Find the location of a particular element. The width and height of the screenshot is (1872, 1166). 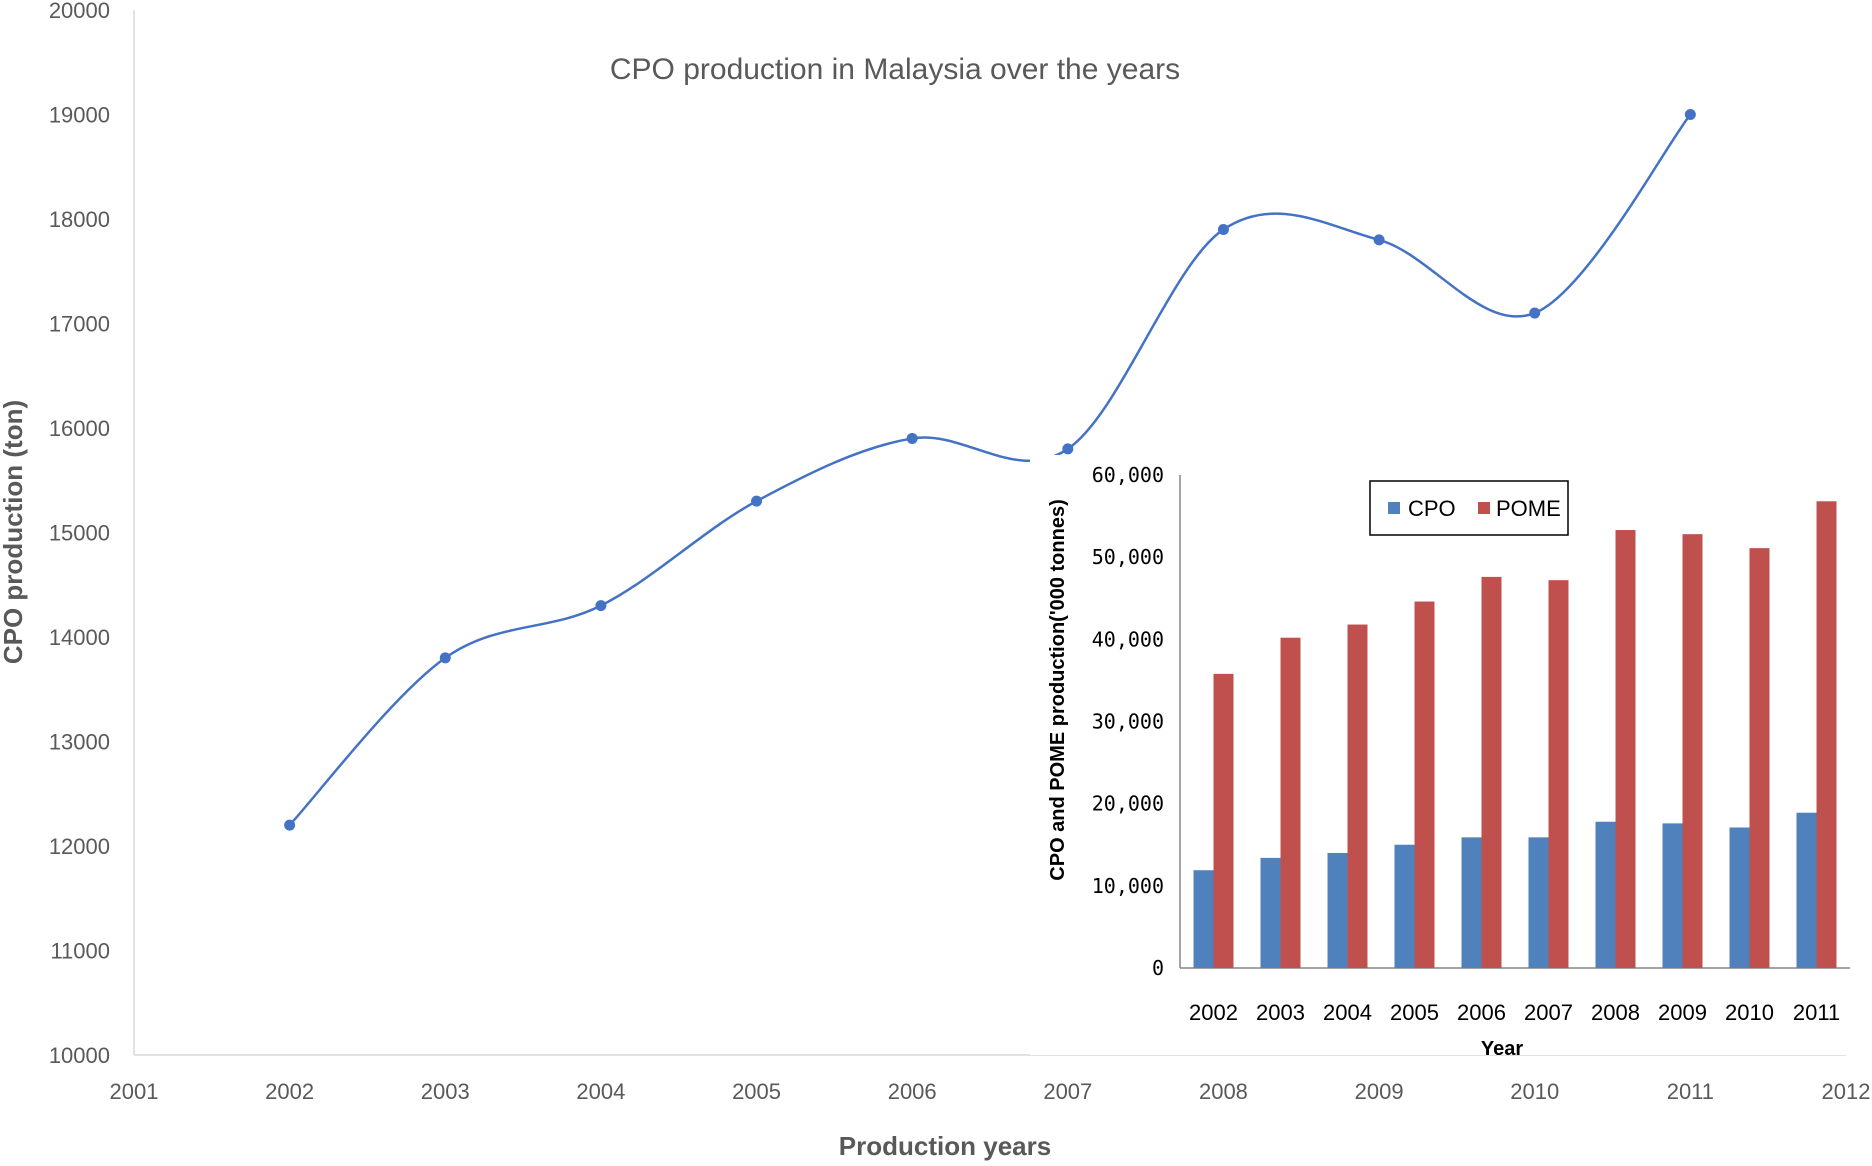

inset-x-tick-label: 2004 is located at coordinates (1347, 1012).